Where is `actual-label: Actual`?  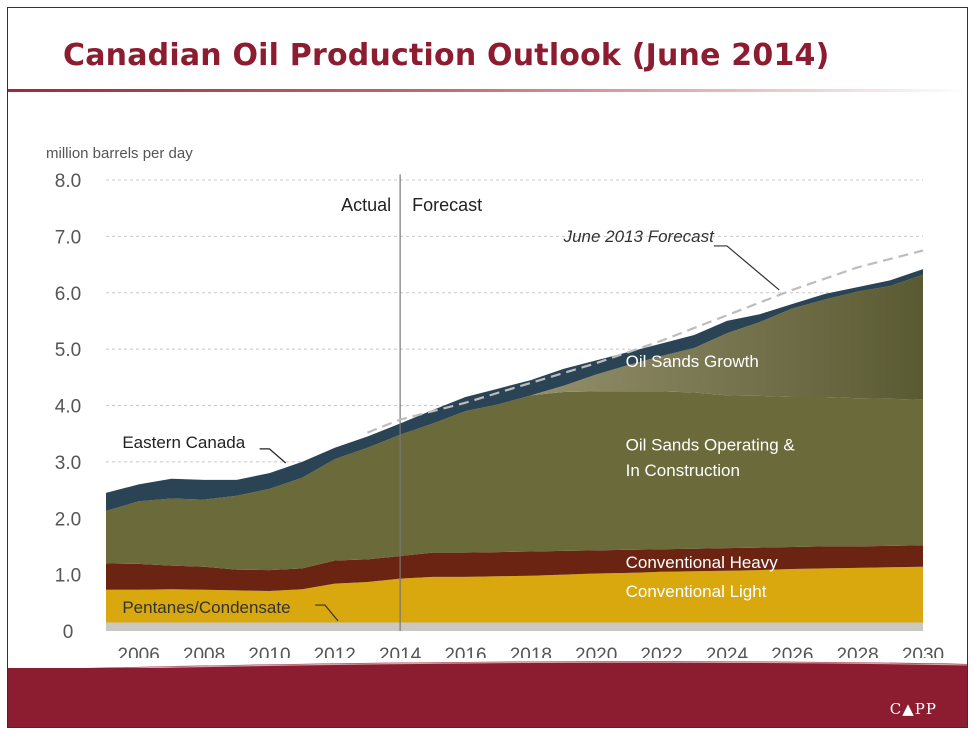
actual-label: Actual is located at coordinates (366, 205).